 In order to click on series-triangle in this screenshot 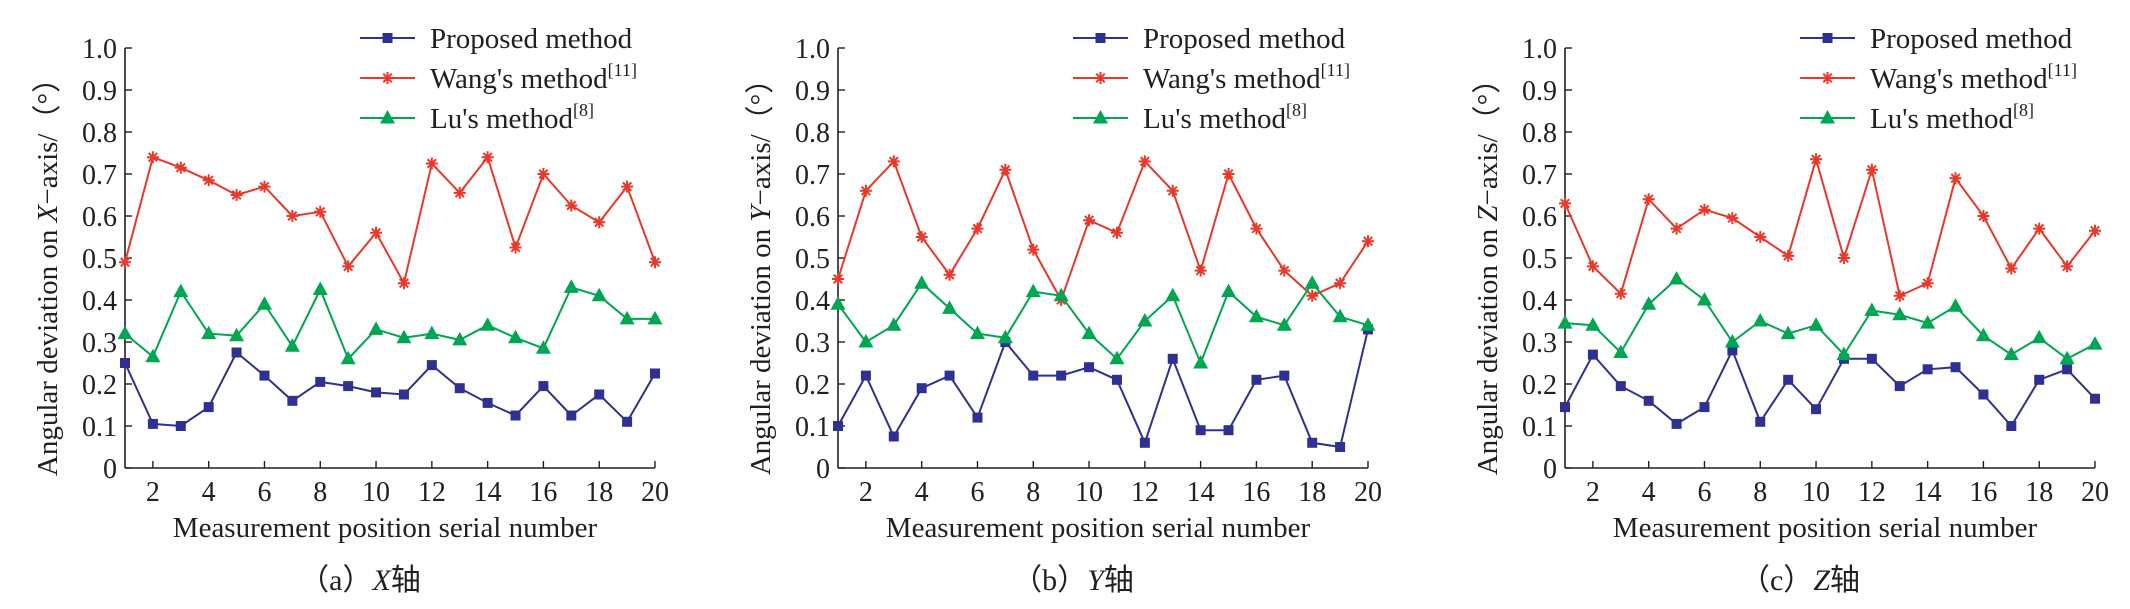, I will do `click(1830, 318)`.